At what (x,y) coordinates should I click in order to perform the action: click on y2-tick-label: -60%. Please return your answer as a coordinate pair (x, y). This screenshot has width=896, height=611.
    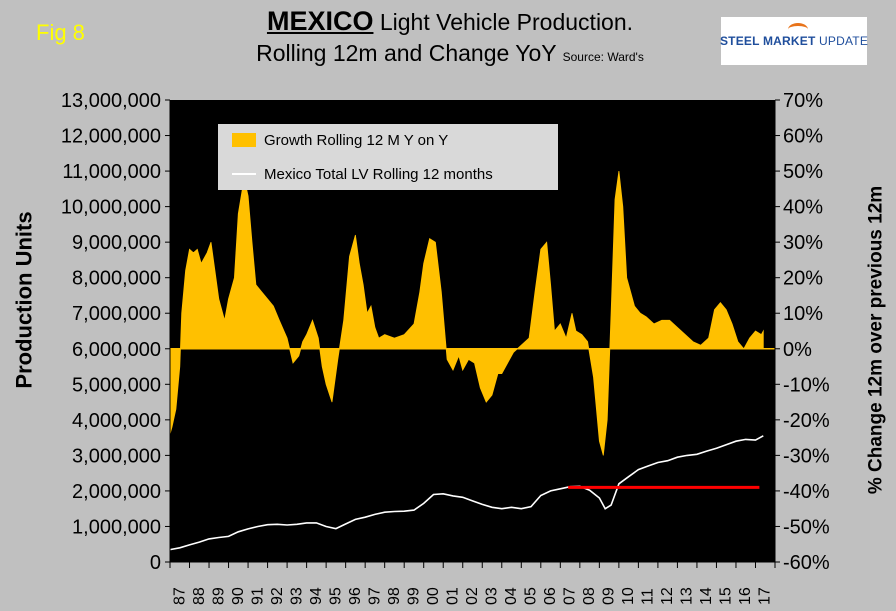
    Looking at the image, I should click on (806, 563).